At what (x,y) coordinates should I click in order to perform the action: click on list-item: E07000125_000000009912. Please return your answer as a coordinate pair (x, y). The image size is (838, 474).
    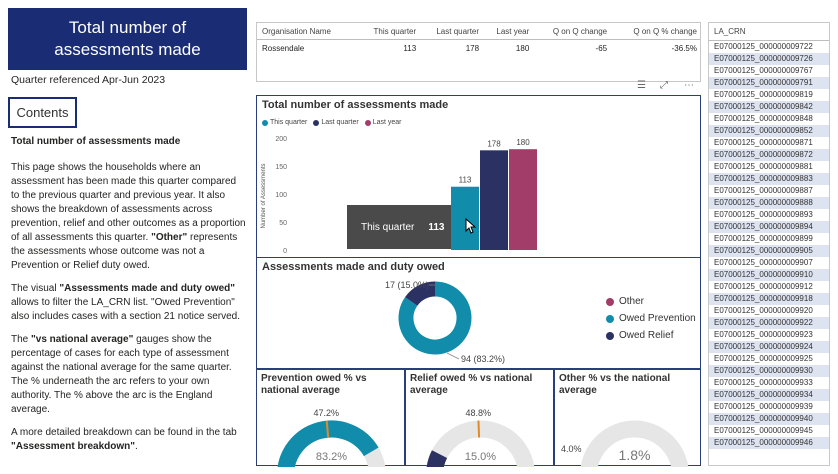
    Looking at the image, I should click on (763, 286).